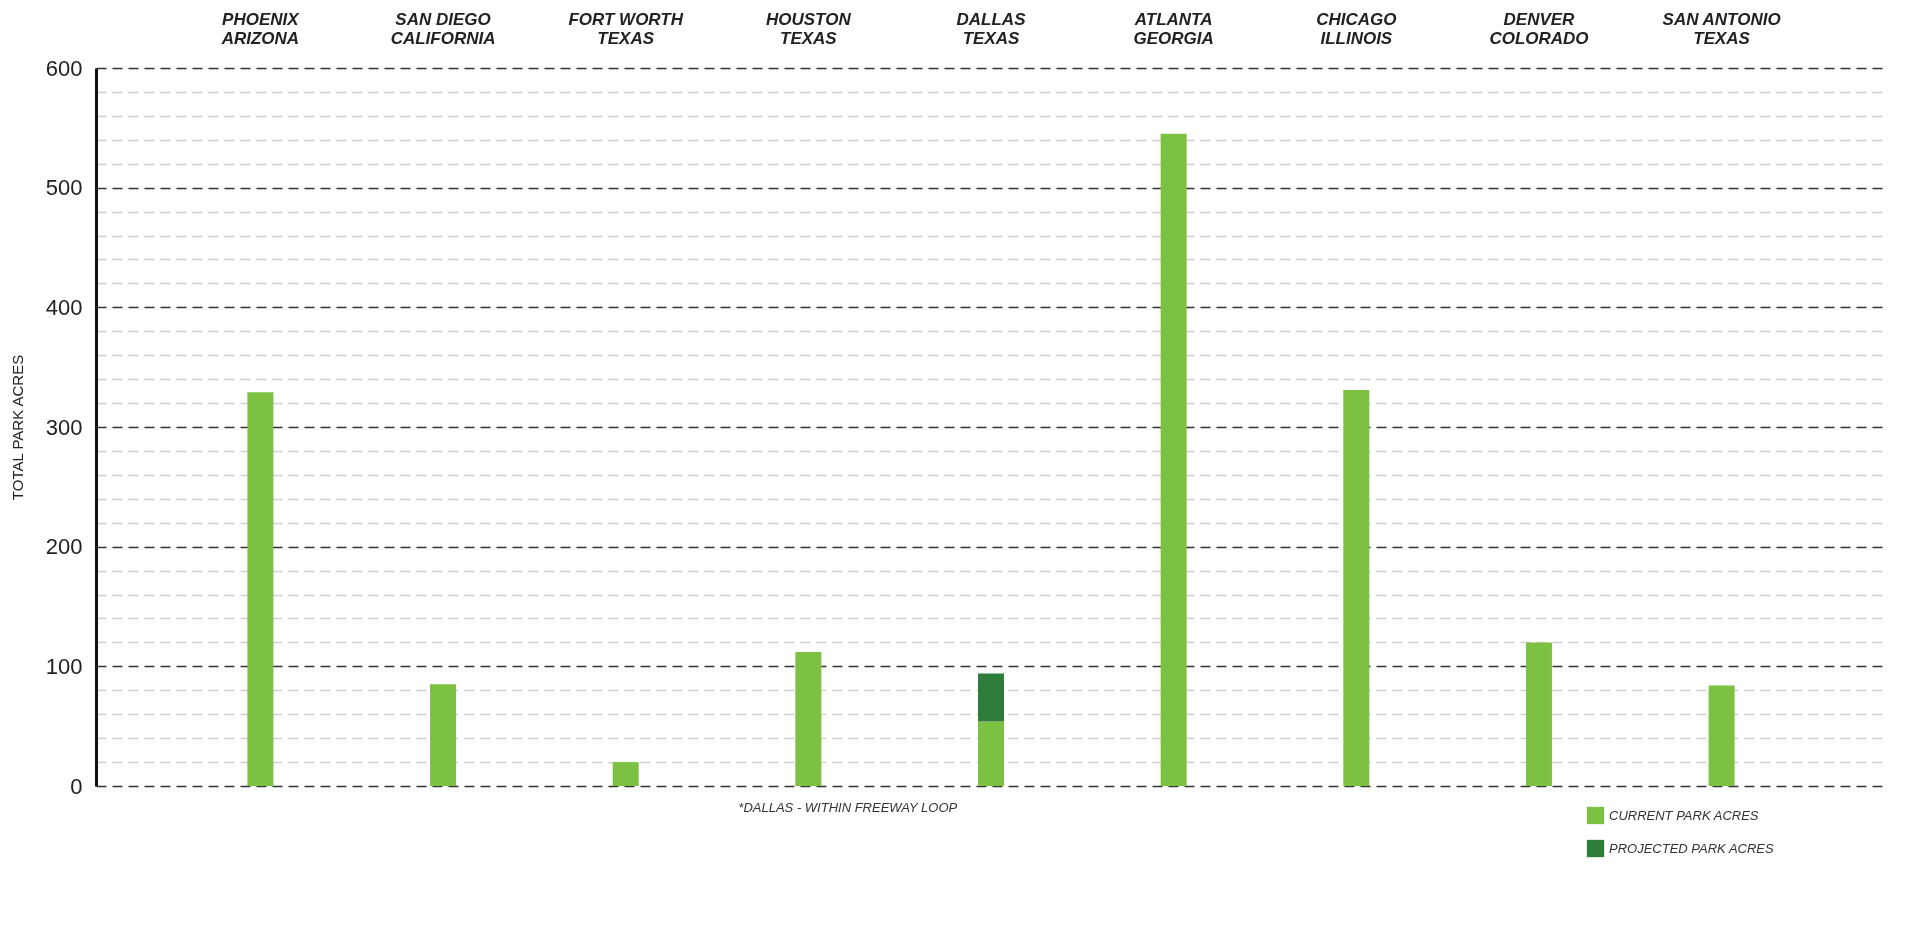  I want to click on y-tick-label: 300, so click(64, 427).